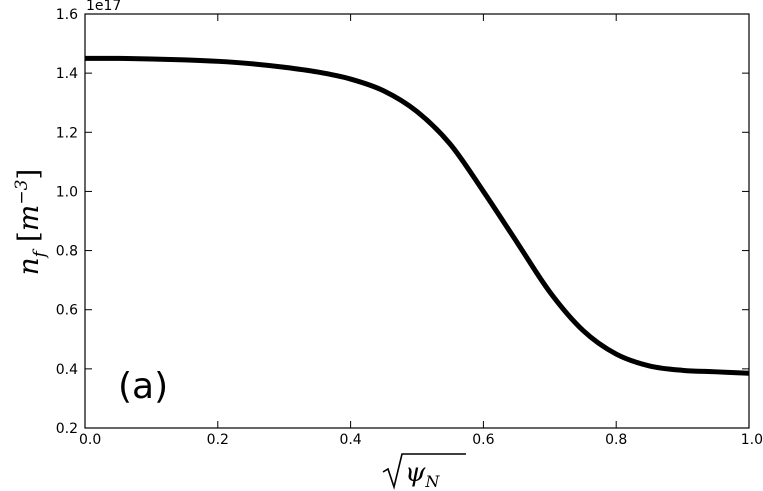  What do you see at coordinates (143, 386) in the screenshot?
I see `panel-label: (a)` at bounding box center [143, 386].